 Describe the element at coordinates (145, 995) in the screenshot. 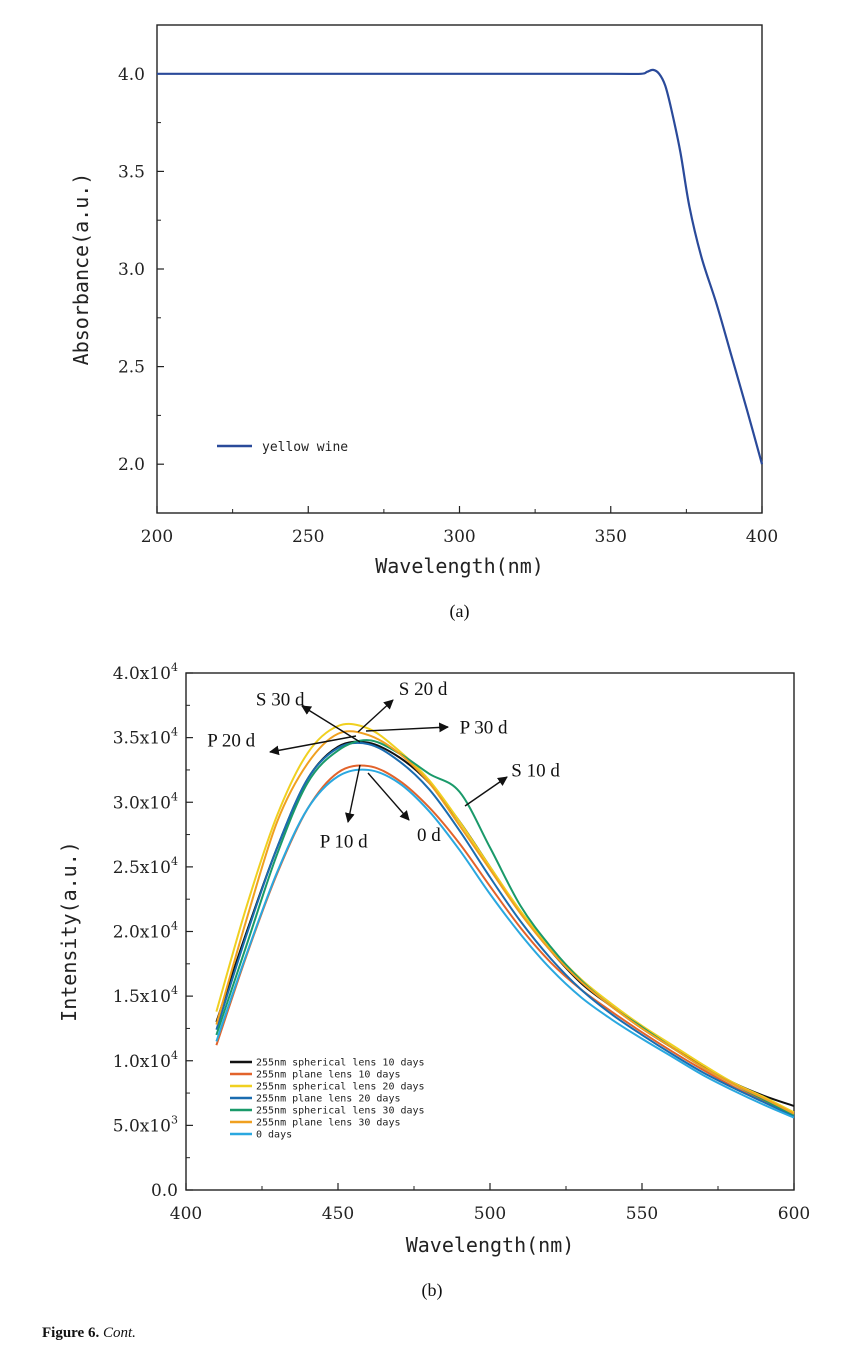

I see `y-tick-label-b: 1.5x10⁴` at that location.